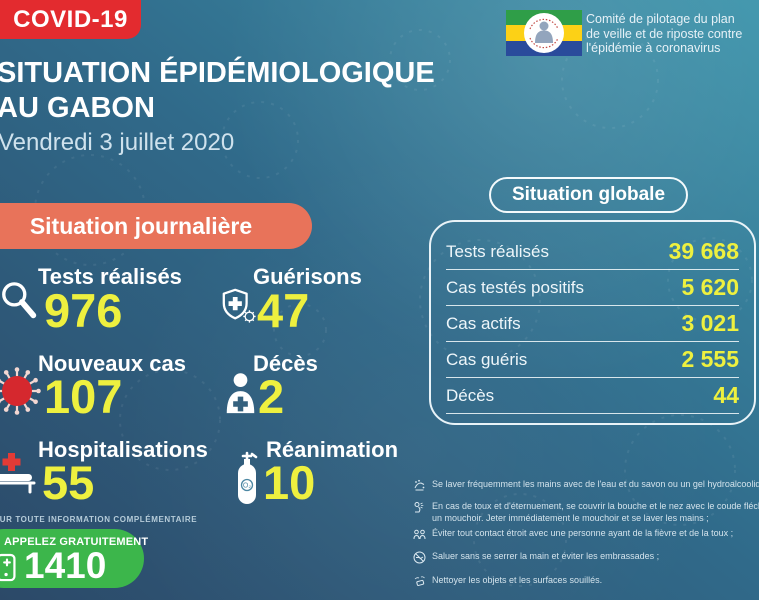  What do you see at coordinates (653, 48) in the screenshot?
I see `committee-line: l'épidémie à coronavirus` at bounding box center [653, 48].